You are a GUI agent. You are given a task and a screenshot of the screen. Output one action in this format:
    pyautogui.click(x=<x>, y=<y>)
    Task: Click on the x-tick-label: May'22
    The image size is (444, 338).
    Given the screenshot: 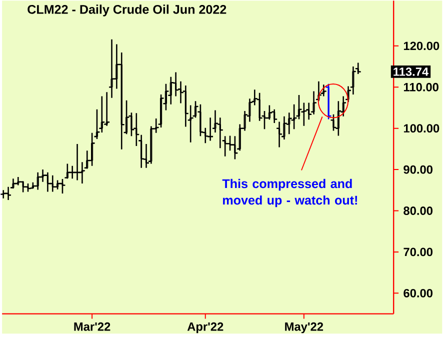 What is the action you would take?
    pyautogui.click(x=304, y=328)
    